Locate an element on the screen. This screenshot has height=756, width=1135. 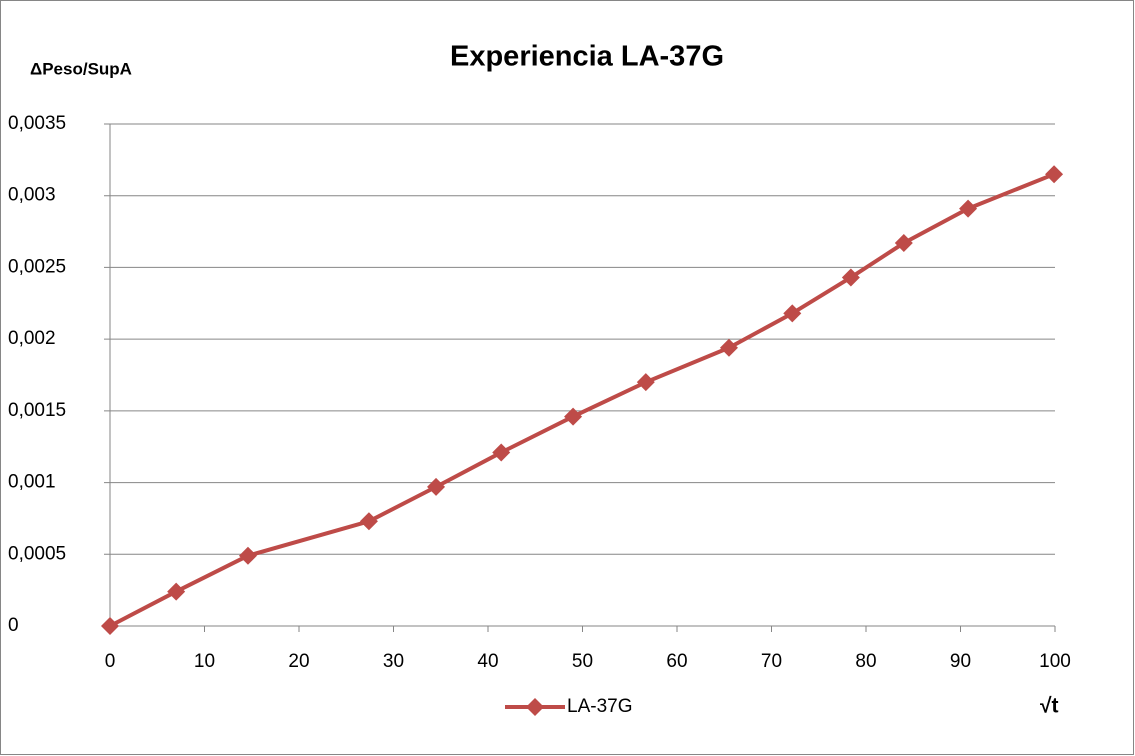
chart-title: Experiencia LA-37G is located at coordinates (587, 57).